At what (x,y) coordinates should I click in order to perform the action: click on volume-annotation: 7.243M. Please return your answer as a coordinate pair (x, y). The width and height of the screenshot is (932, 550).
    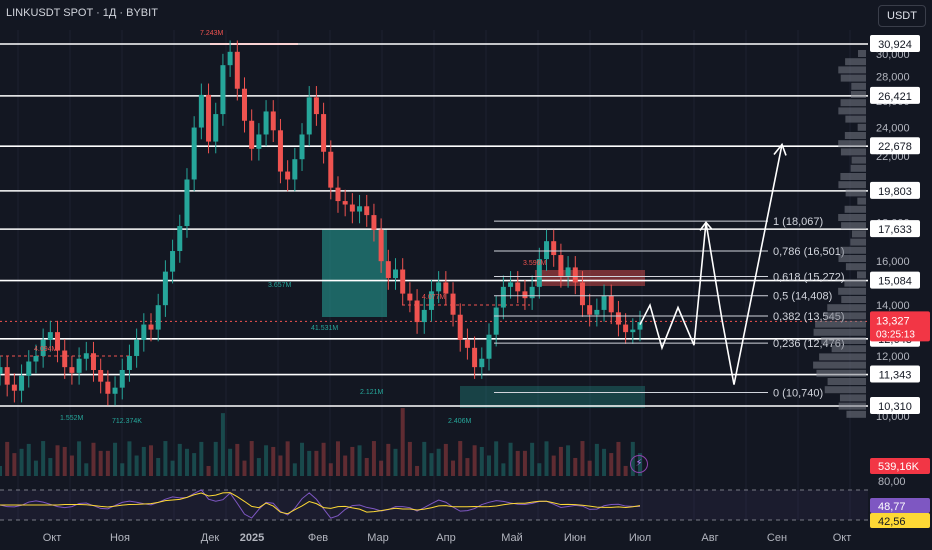
    Looking at the image, I should click on (212, 33).